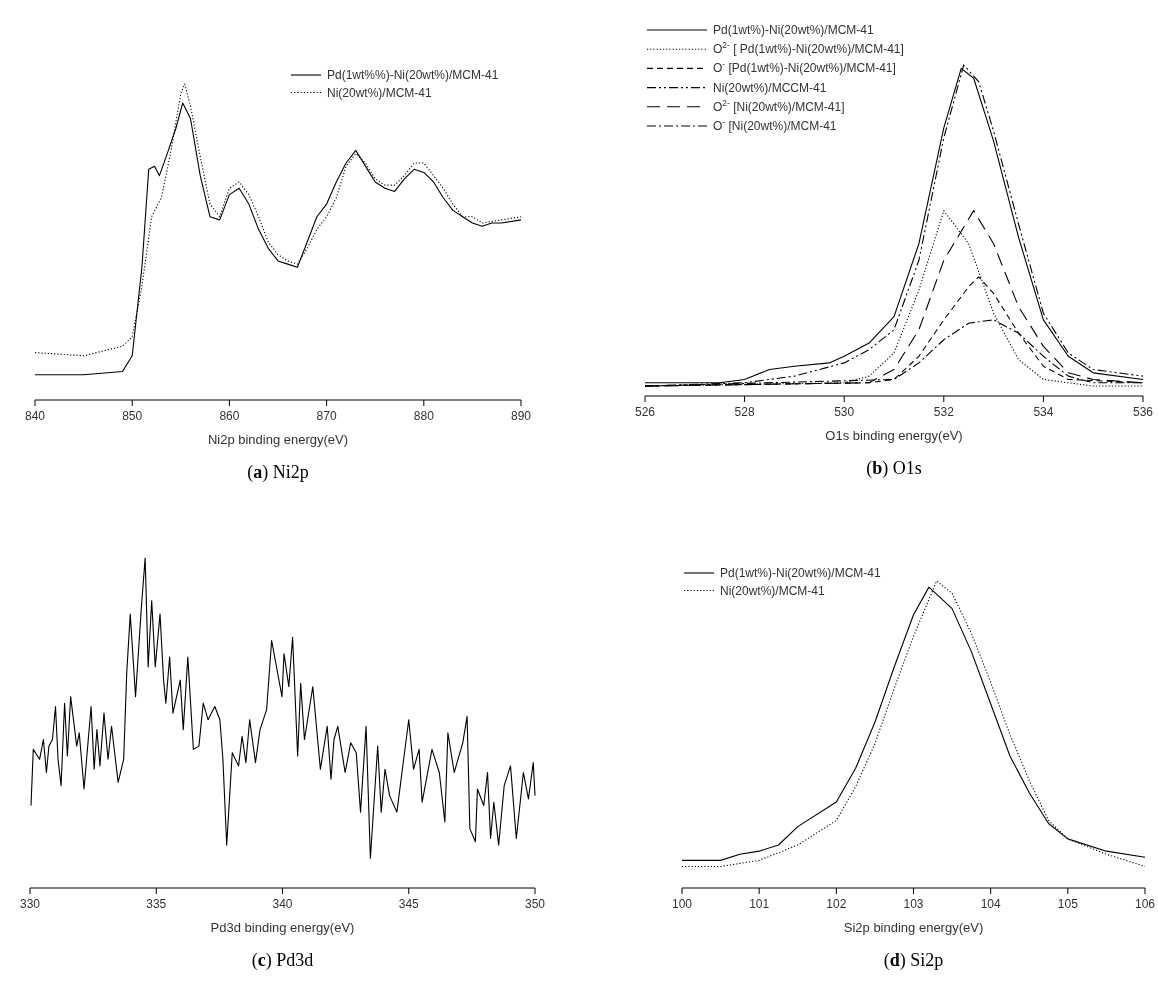 The width and height of the screenshot is (1158, 989). Describe the element at coordinates (424, 416) in the screenshot. I see `x-tick-label: 880` at that location.